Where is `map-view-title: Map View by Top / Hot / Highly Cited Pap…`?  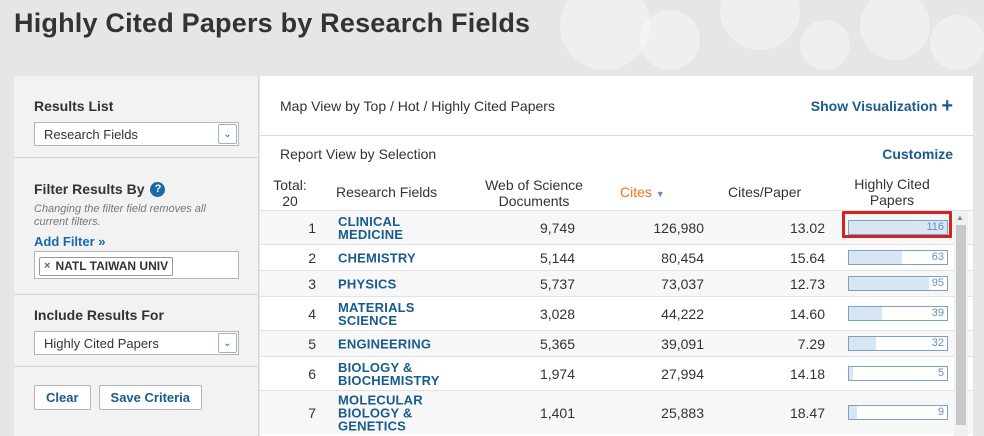
map-view-title: Map View by Top / Hot / Highly Cited Pap… is located at coordinates (417, 105).